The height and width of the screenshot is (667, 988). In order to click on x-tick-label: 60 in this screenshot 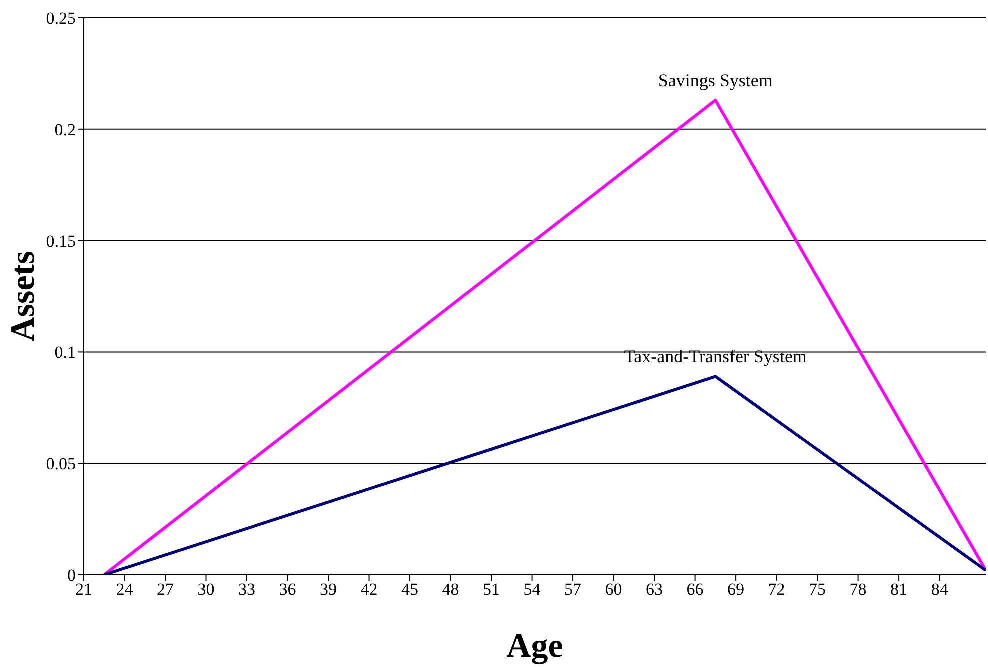, I will do `click(613, 590)`.